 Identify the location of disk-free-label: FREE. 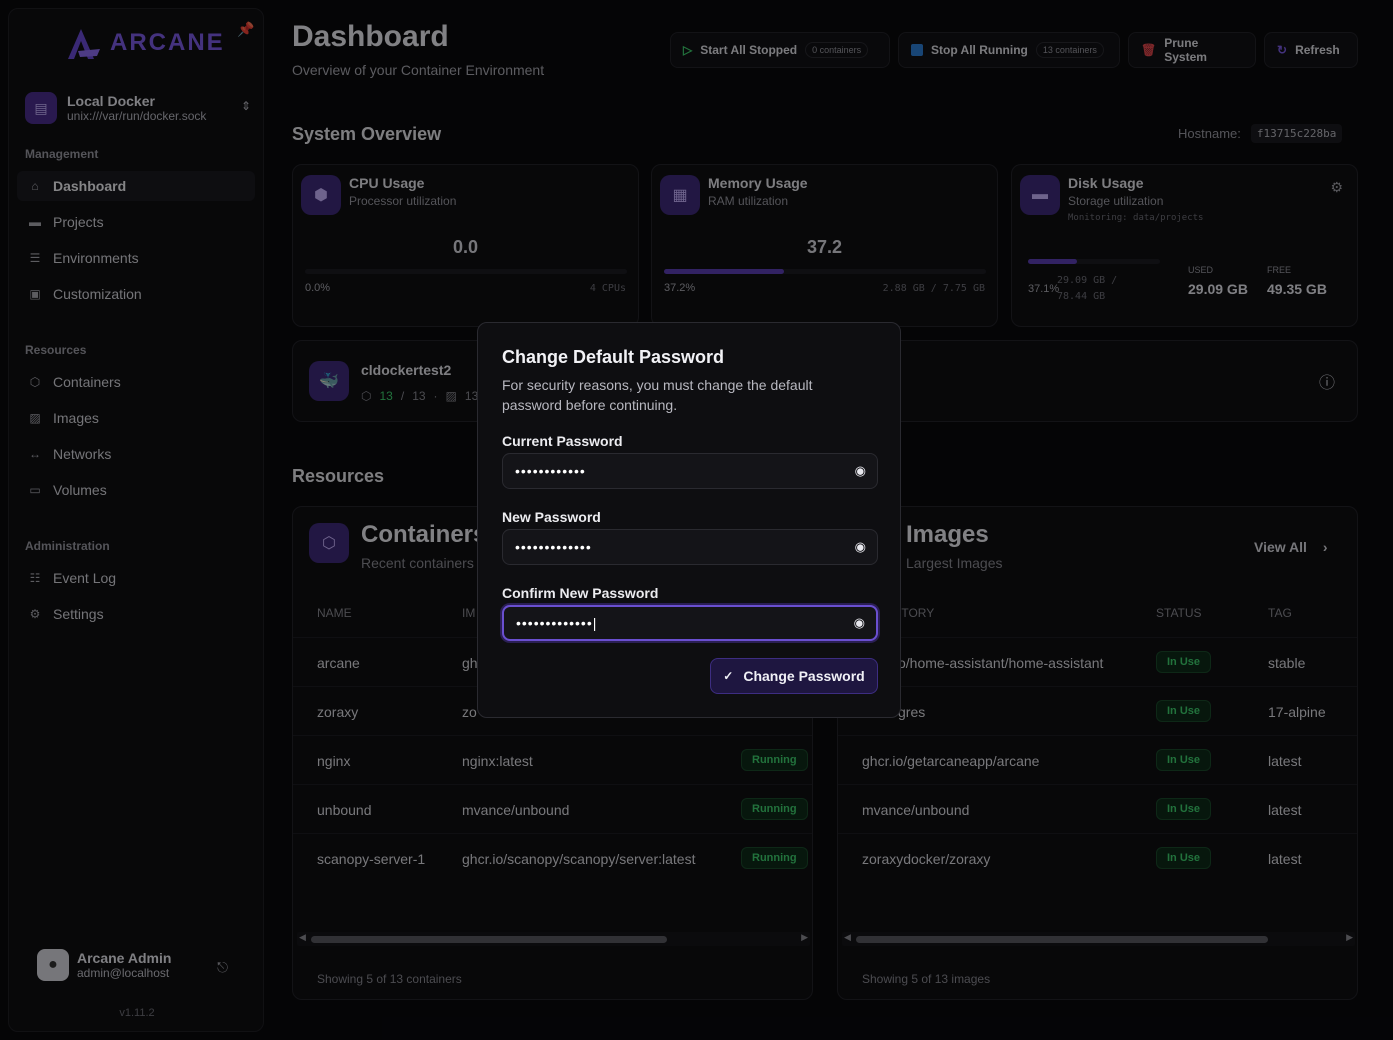
(1279, 270).